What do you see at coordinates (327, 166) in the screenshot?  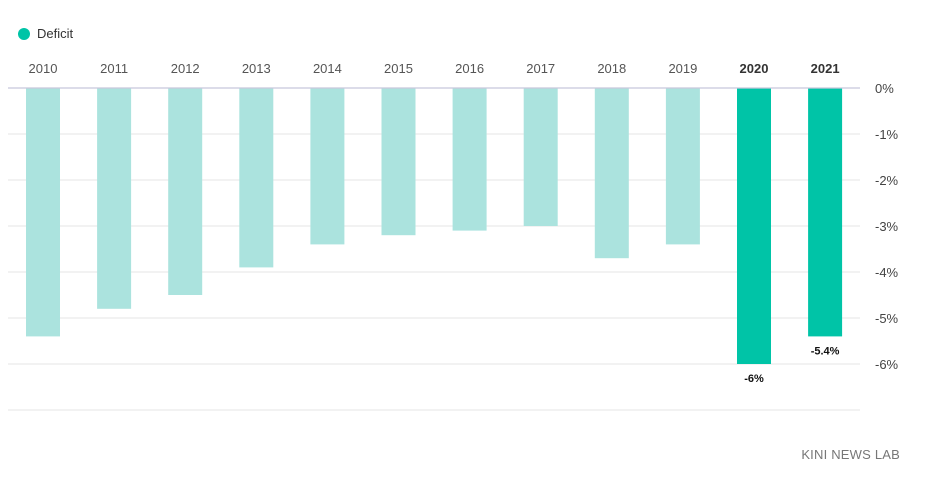 I see `bar-2014` at bounding box center [327, 166].